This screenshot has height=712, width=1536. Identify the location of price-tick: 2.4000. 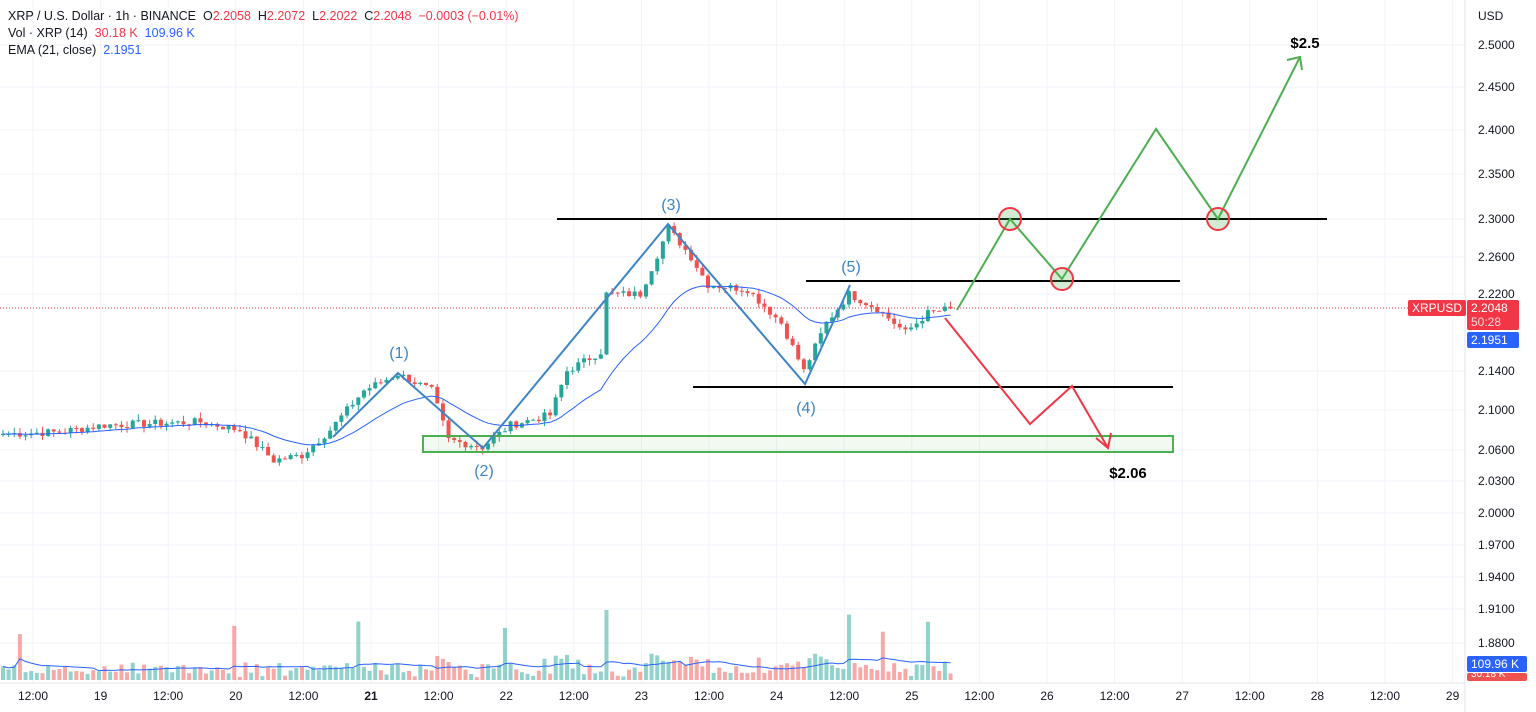
(1496, 130).